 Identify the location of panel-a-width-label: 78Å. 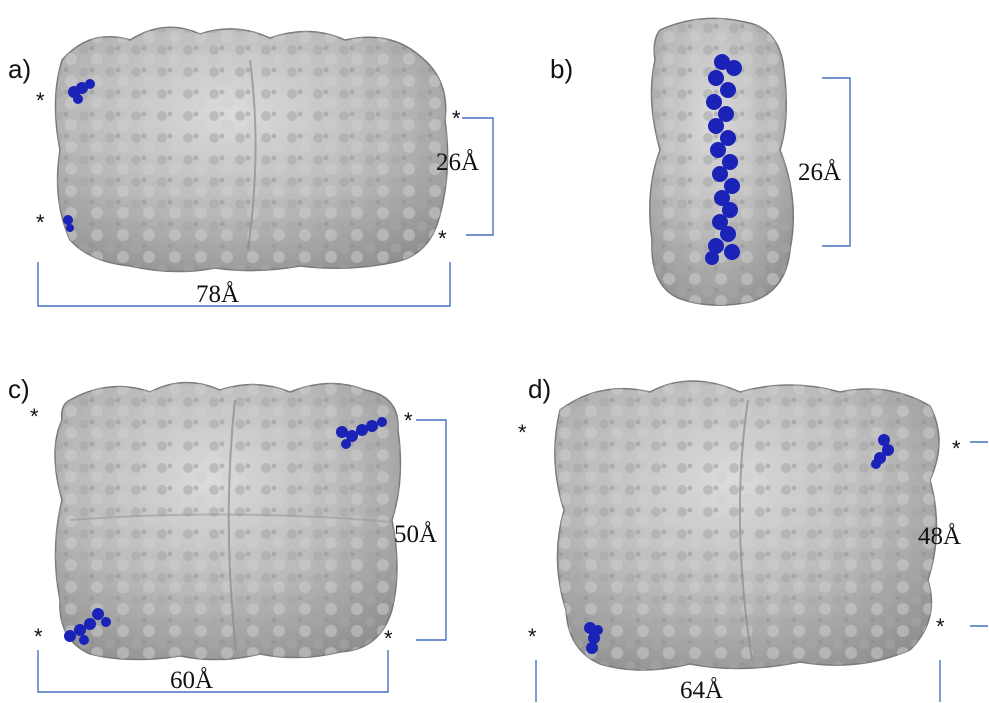
(217, 294).